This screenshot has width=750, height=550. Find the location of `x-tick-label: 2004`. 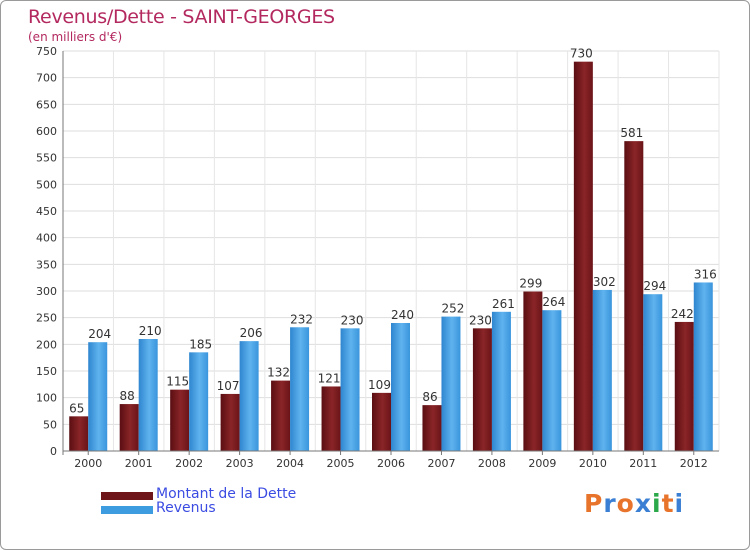

x-tick-label: 2004 is located at coordinates (290, 463).